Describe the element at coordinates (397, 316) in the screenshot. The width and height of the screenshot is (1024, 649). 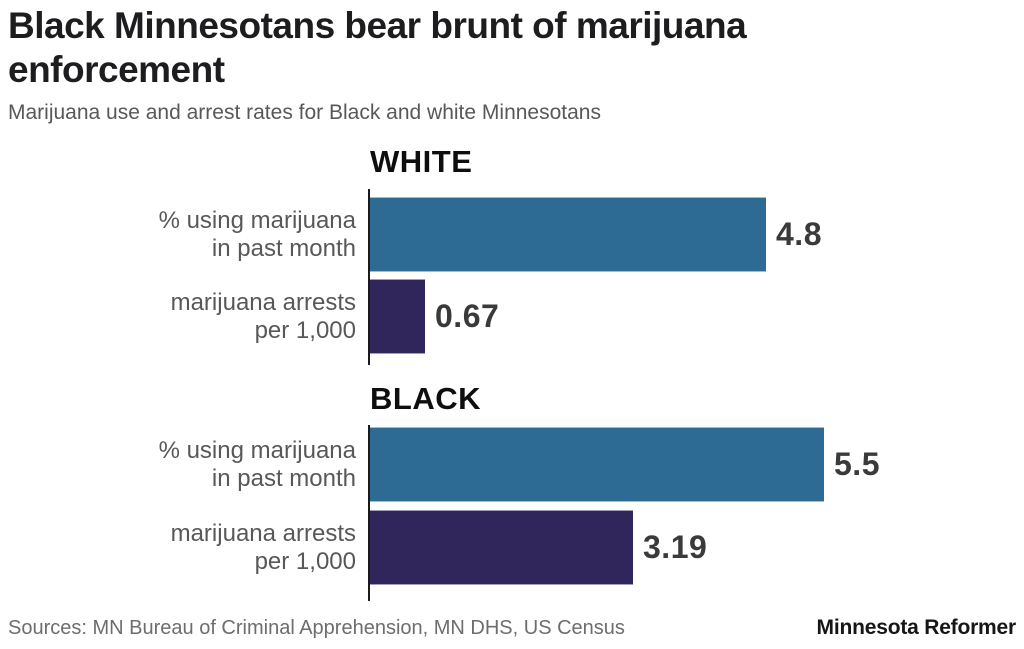
I see `bar-white-arrests` at that location.